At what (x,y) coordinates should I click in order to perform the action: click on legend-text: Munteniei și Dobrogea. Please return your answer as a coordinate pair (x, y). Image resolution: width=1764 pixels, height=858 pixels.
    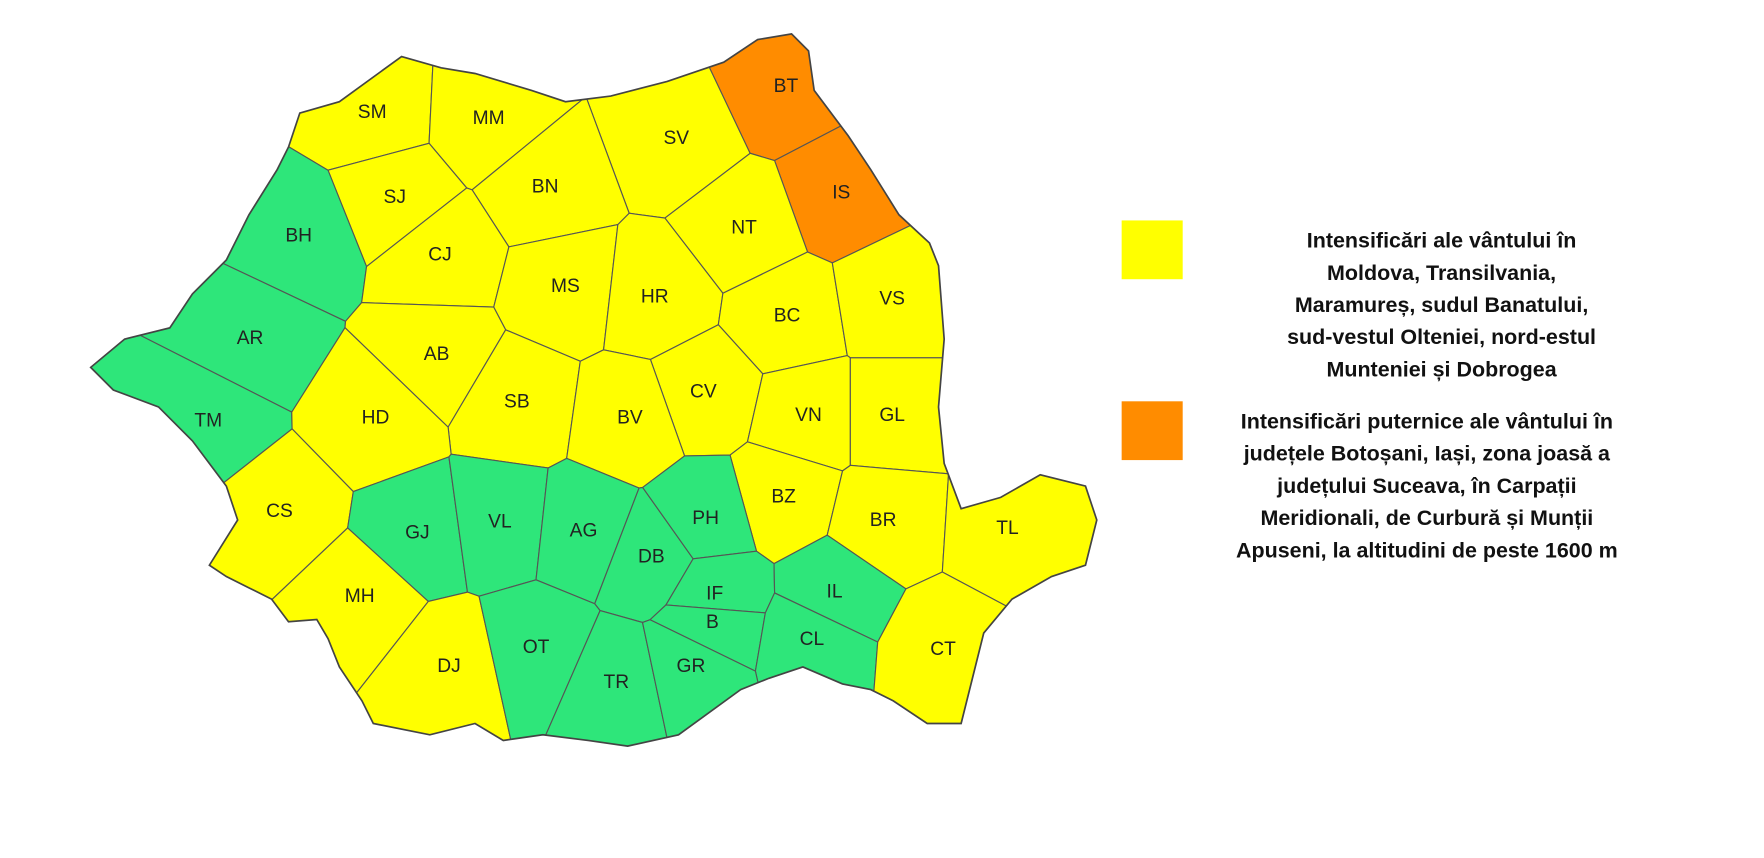
    Looking at the image, I should click on (1441, 369).